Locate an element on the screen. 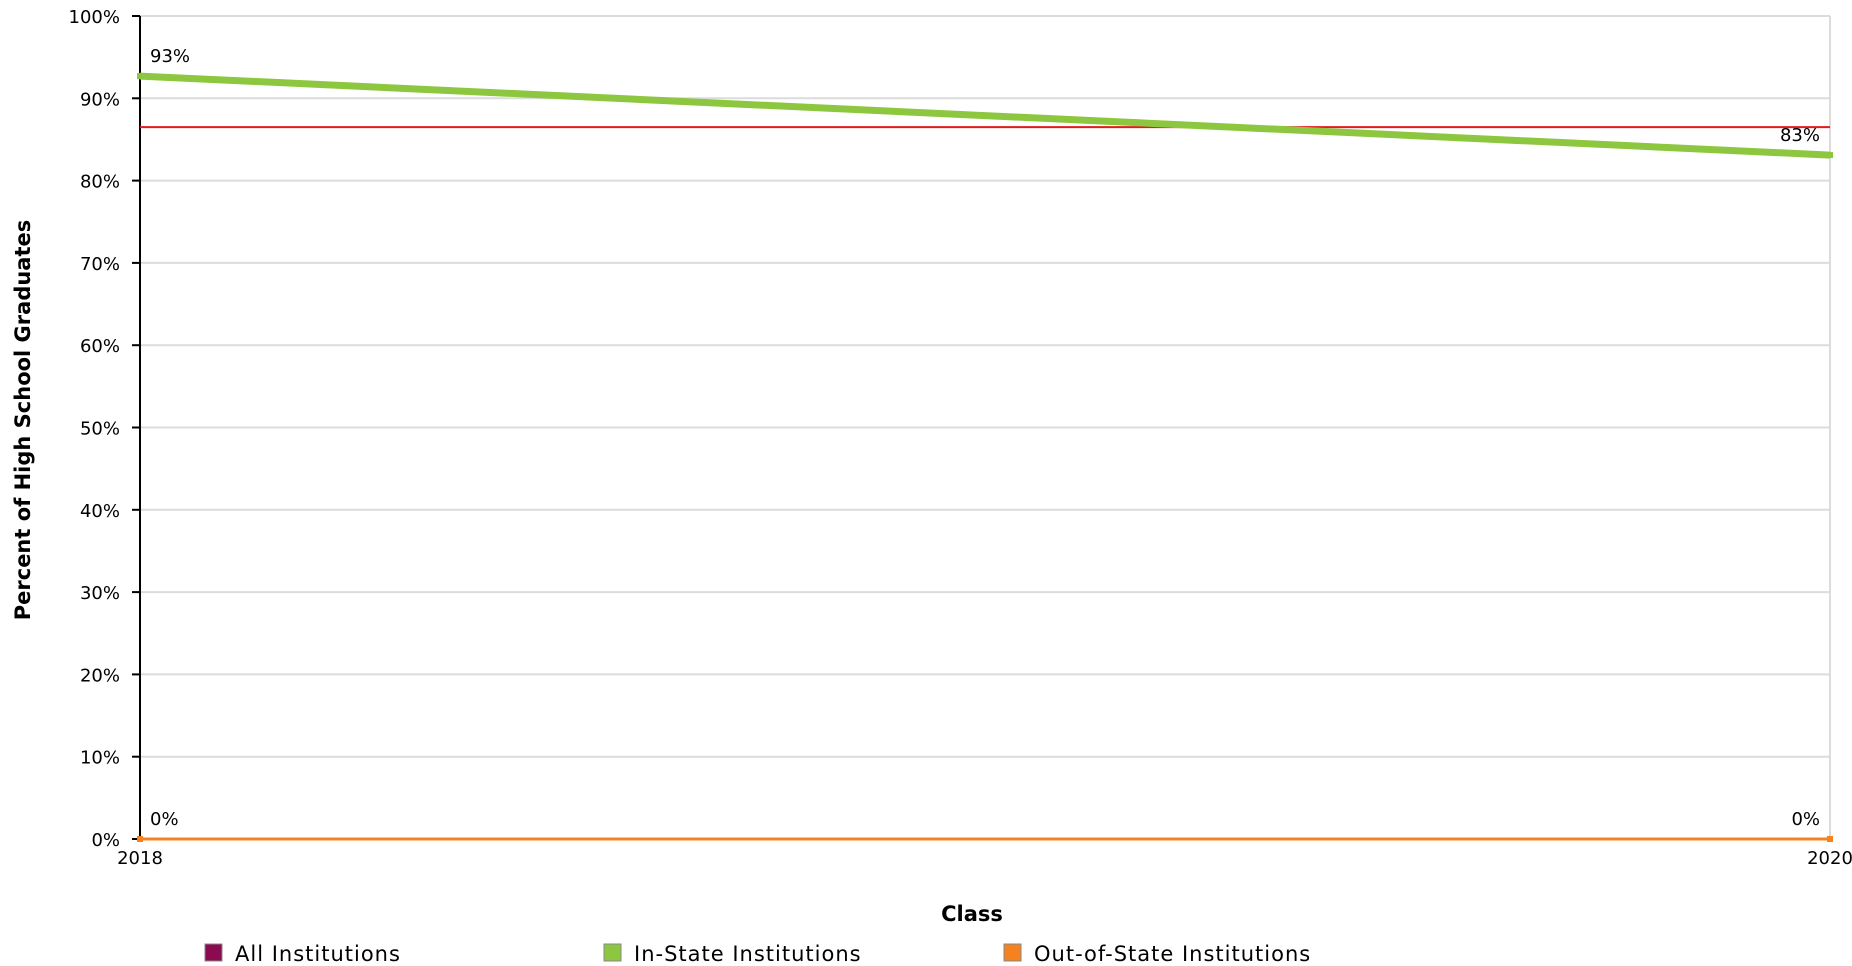 The height and width of the screenshot is (966, 1852). y-tick-label: 30% is located at coordinates (100, 593).